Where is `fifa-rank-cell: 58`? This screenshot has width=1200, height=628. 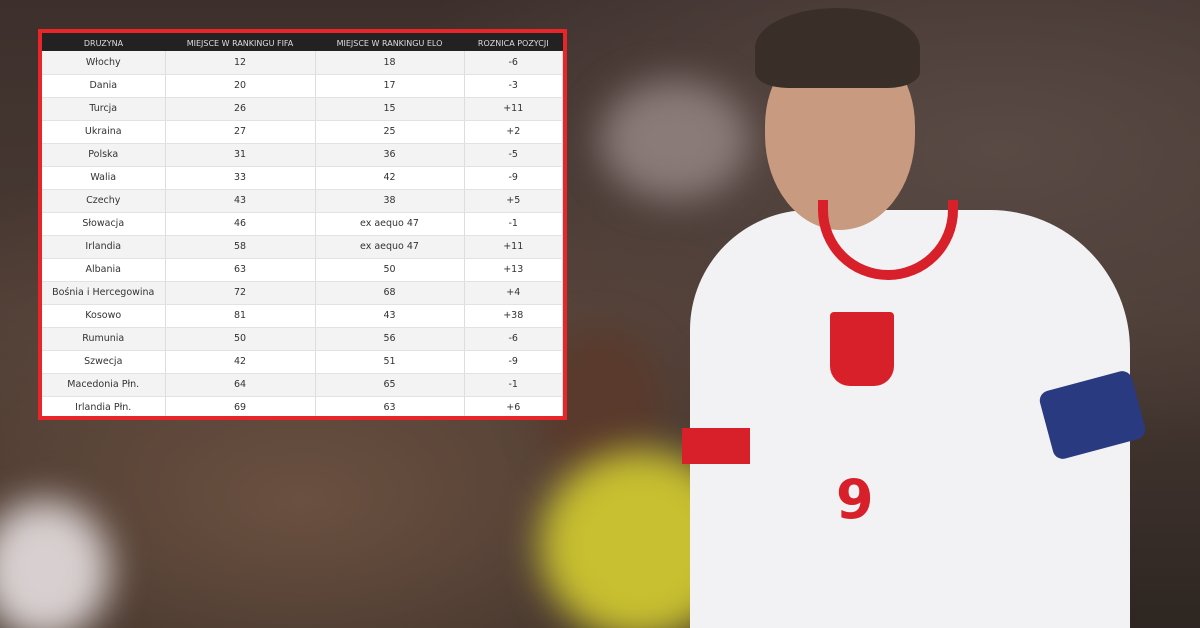
fifa-rank-cell: 58 is located at coordinates (240, 247).